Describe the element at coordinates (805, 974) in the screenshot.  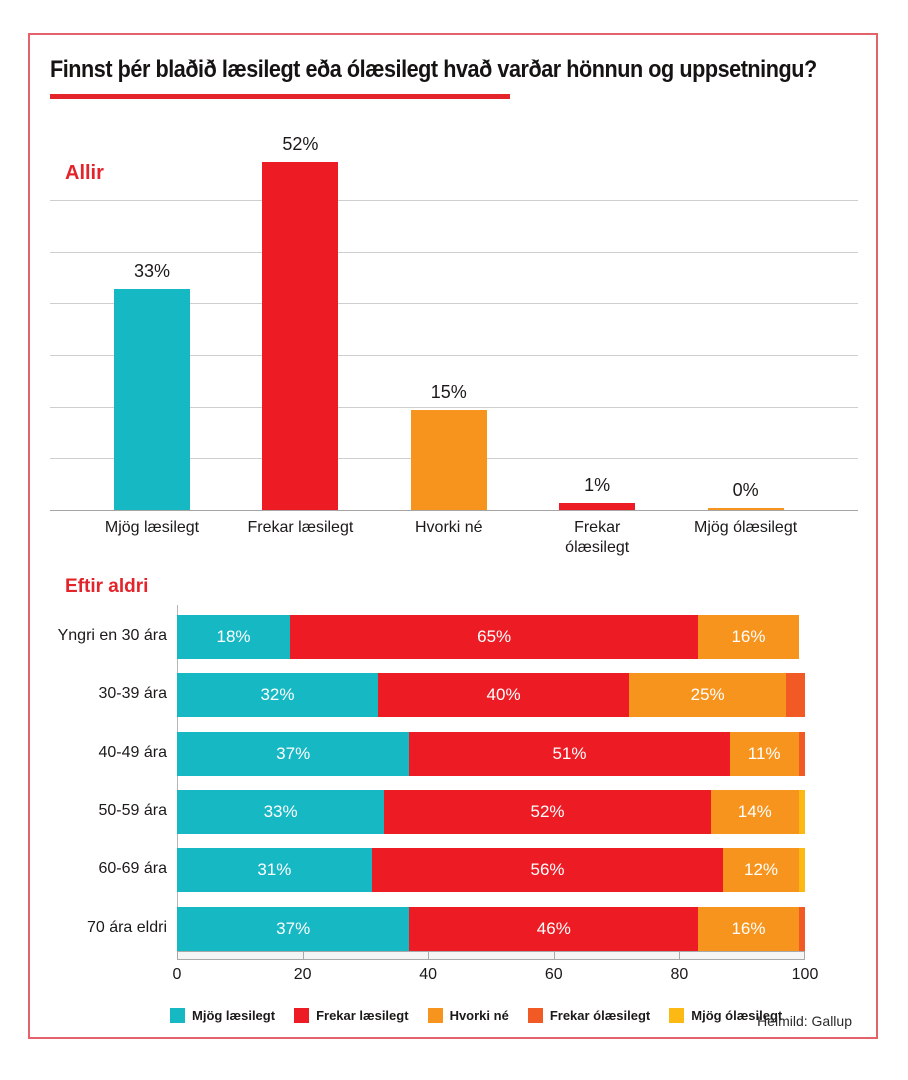
I see `x-axis-tick-label: 100` at that location.